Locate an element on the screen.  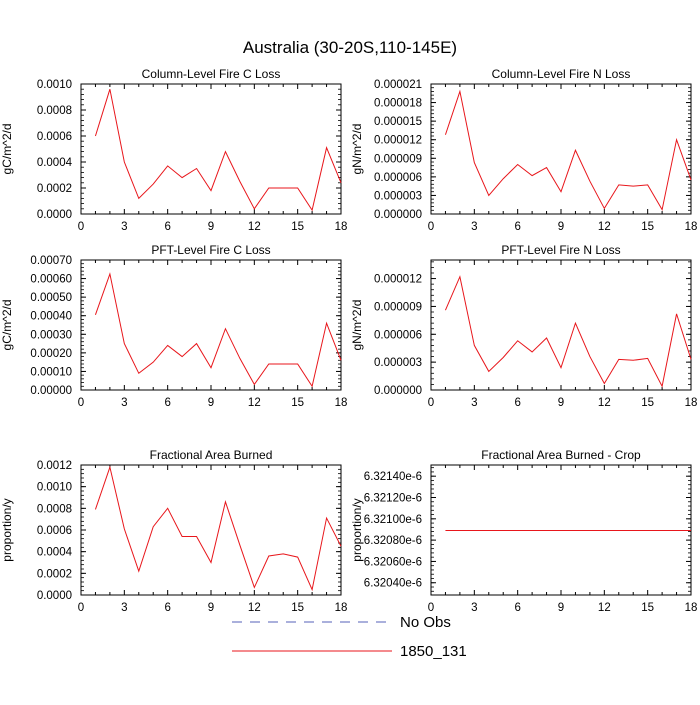
panel-title: Column-Level Fire N Loss is located at coordinates (561, 74).